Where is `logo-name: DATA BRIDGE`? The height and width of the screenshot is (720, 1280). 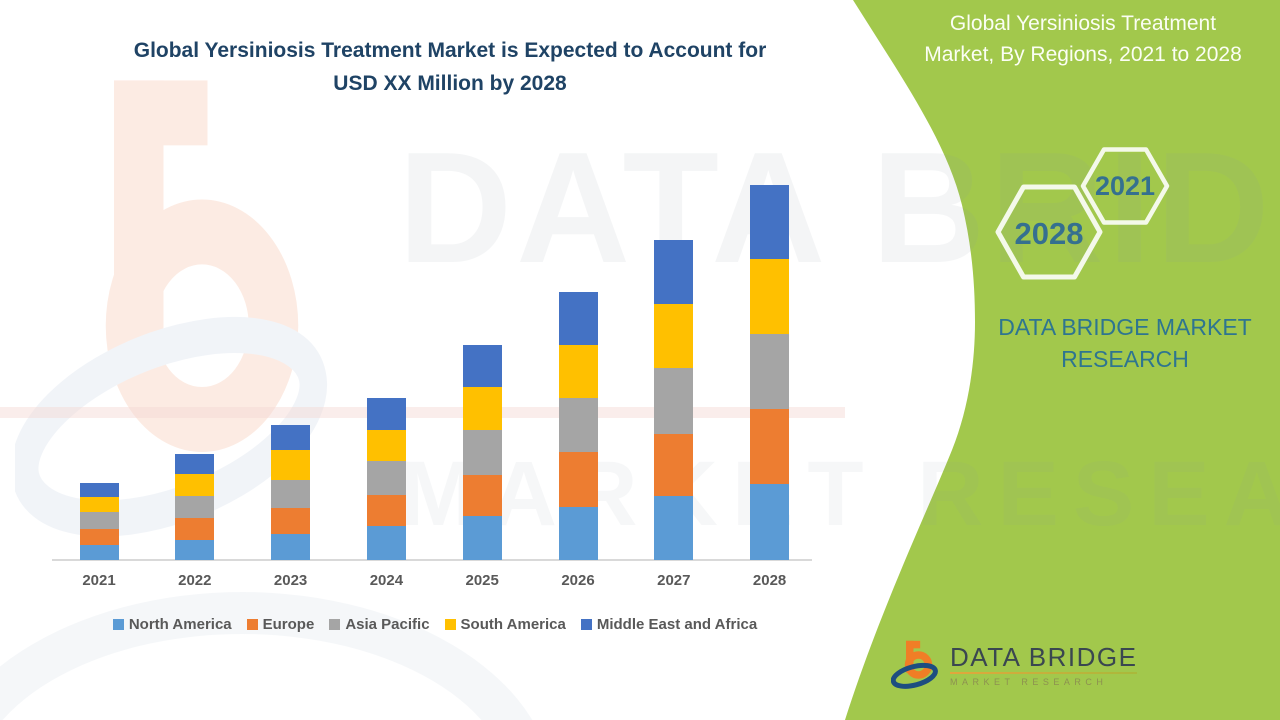
logo-name: DATA BRIDGE is located at coordinates (1044, 657).